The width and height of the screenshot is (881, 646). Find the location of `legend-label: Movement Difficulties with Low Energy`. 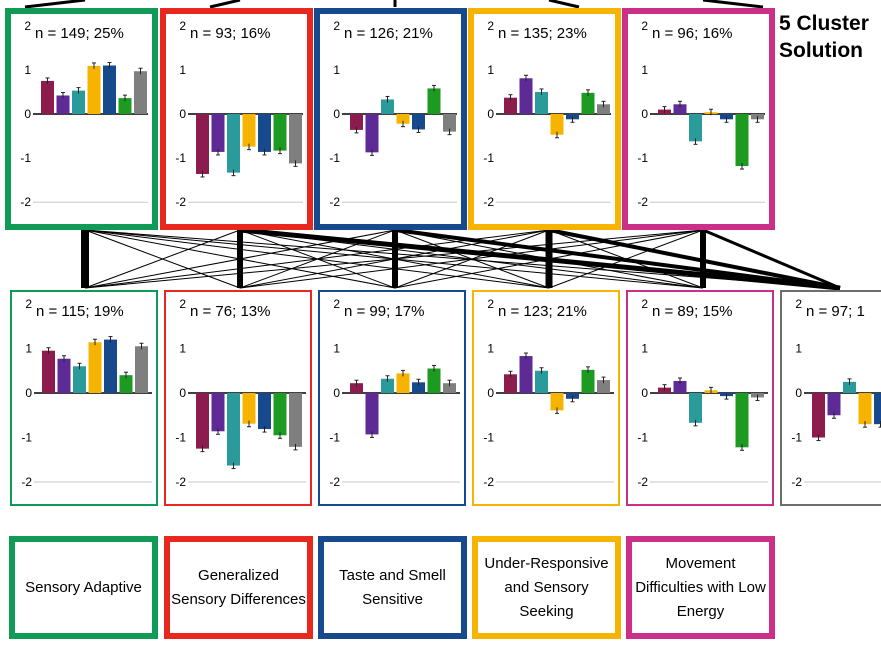

legend-label: Movement Difficulties with Low Energy is located at coordinates (700, 587).